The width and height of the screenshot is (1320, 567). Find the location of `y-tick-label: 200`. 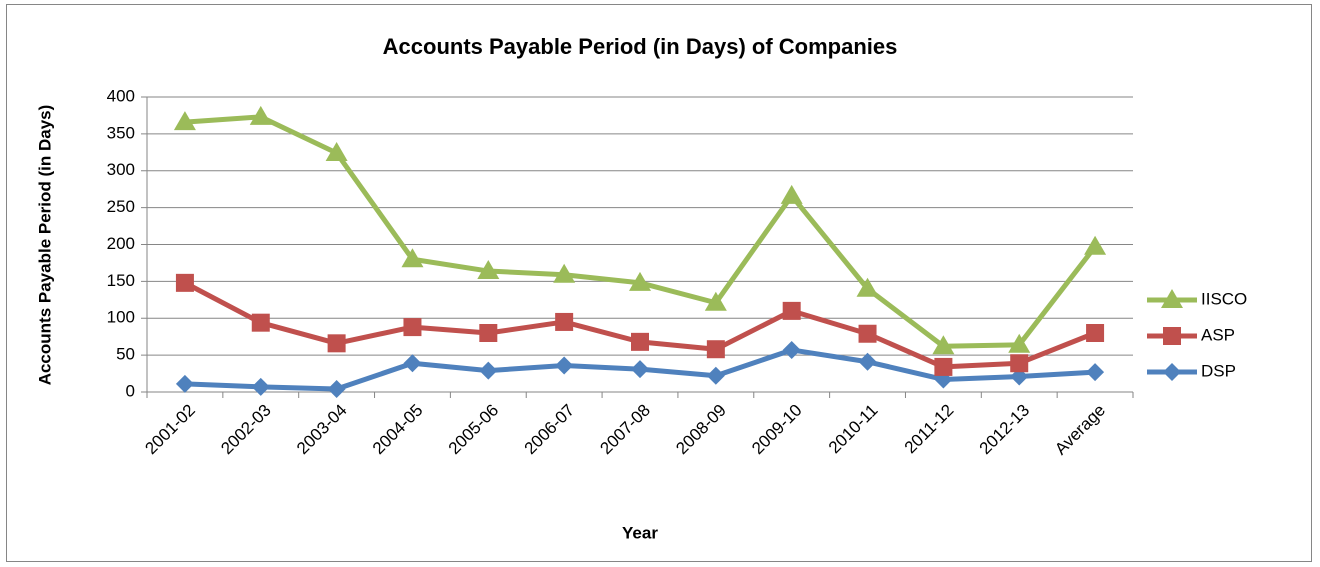

y-tick-label: 200 is located at coordinates (121, 243).